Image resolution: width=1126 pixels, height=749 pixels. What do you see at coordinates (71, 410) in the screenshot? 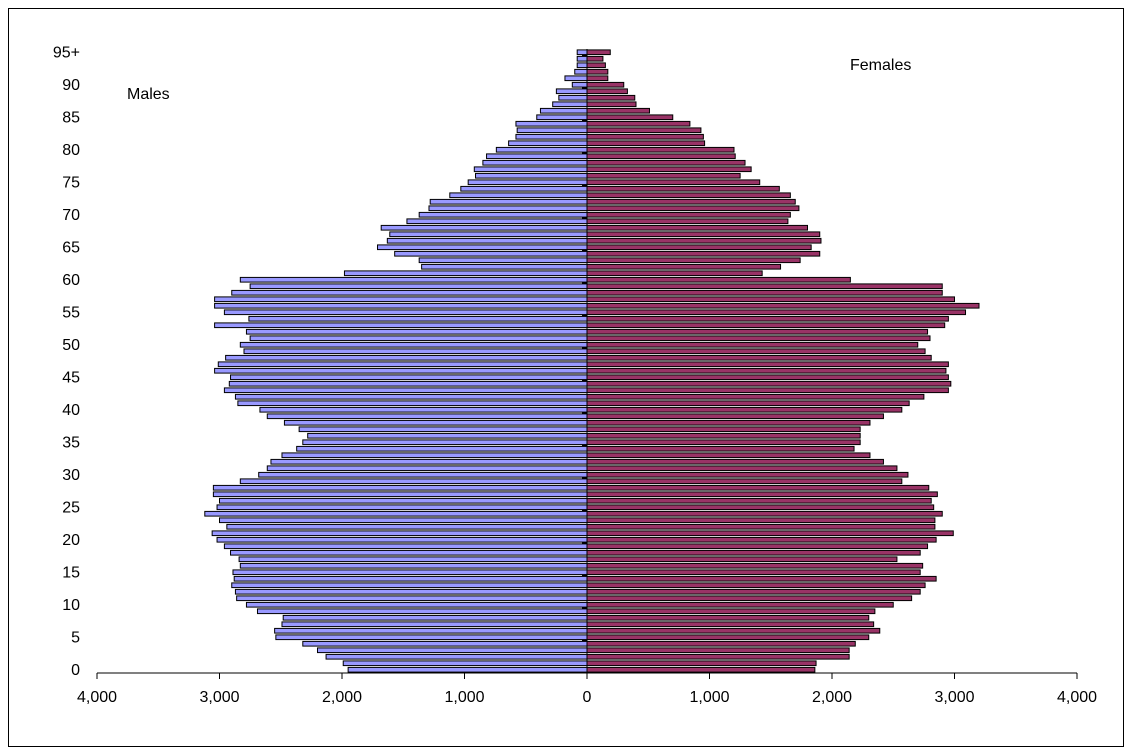
I see `y-tick-label: 40` at bounding box center [71, 410].